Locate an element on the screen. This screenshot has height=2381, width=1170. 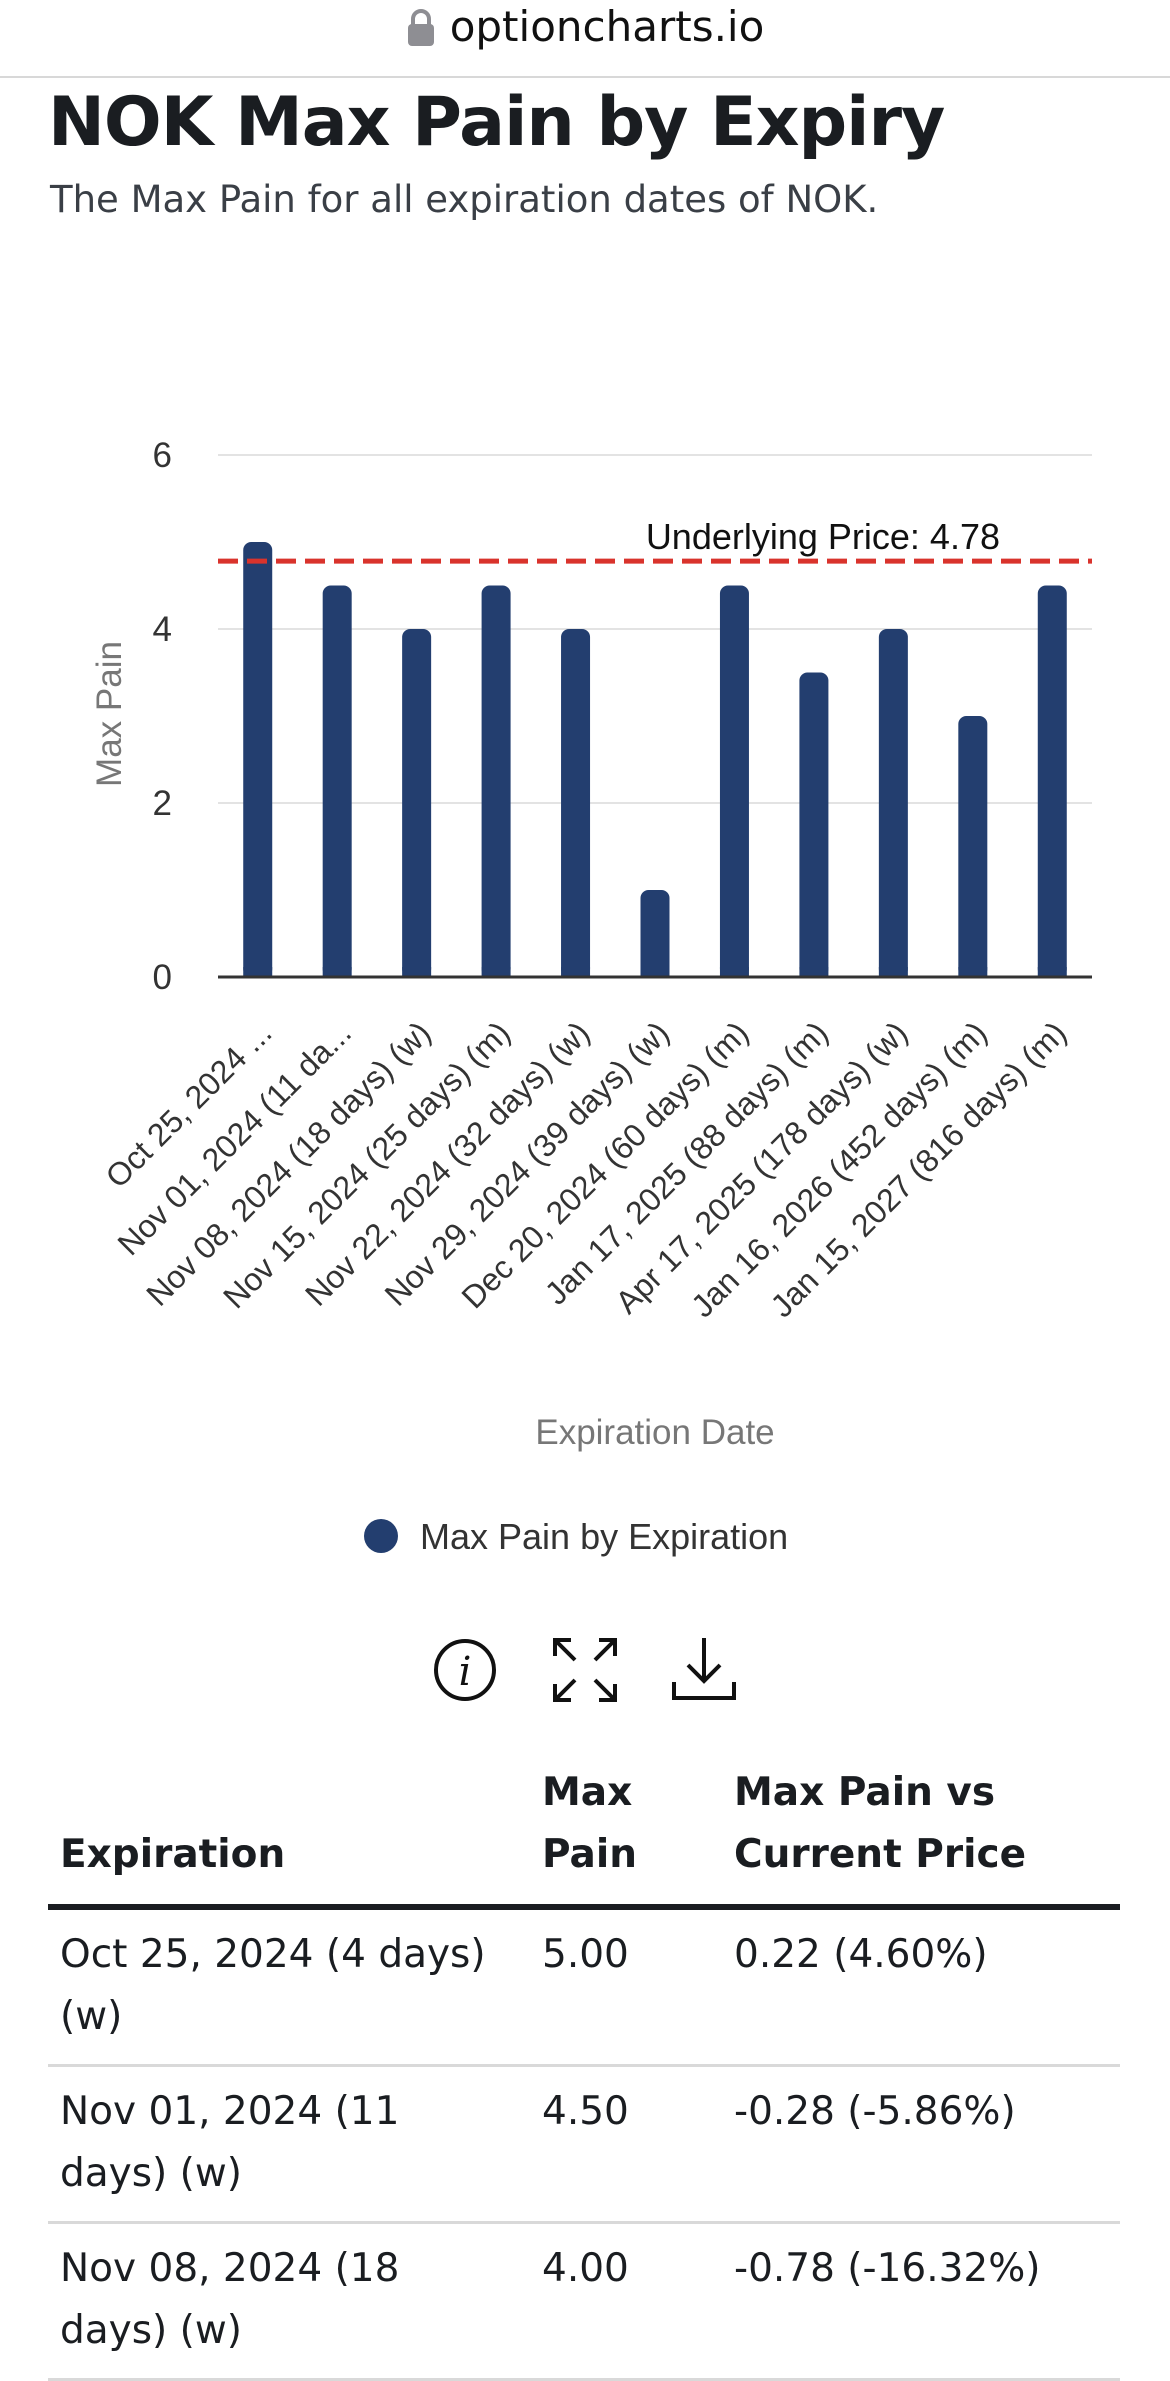
lock-icon is located at coordinates (420, 27).